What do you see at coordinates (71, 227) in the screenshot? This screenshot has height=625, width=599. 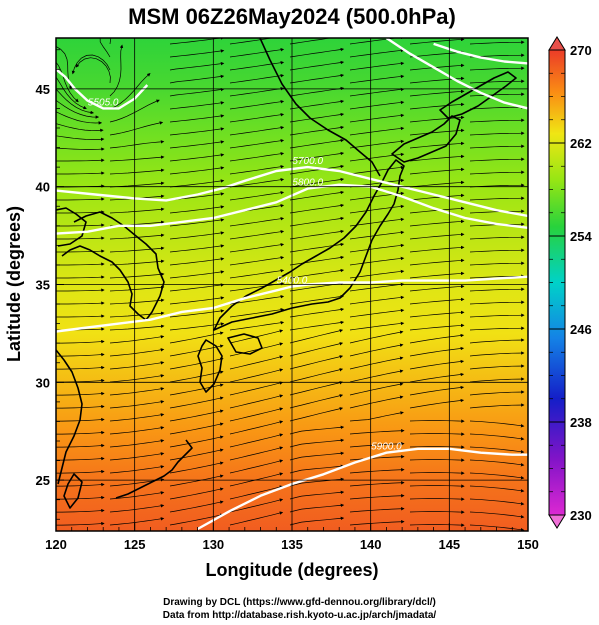 I see `coastline-china-north` at bounding box center [71, 227].